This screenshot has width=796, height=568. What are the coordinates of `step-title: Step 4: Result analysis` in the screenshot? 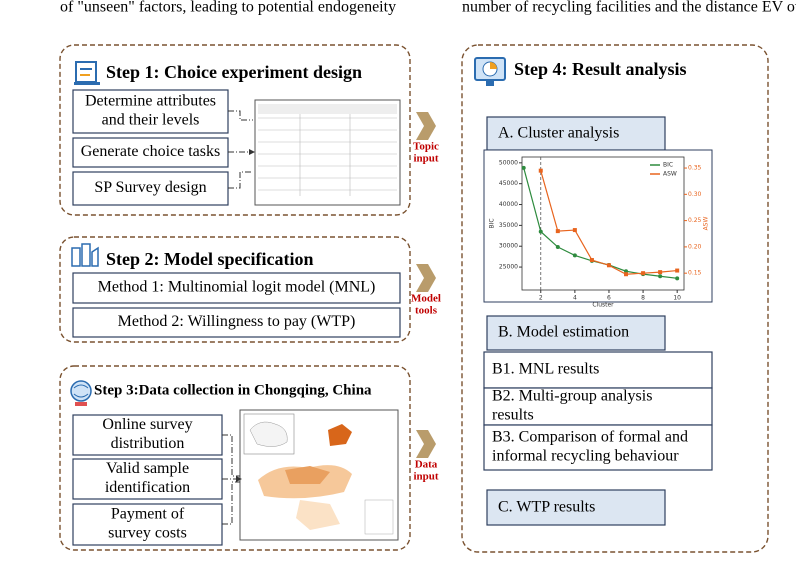 It's located at (600, 69).